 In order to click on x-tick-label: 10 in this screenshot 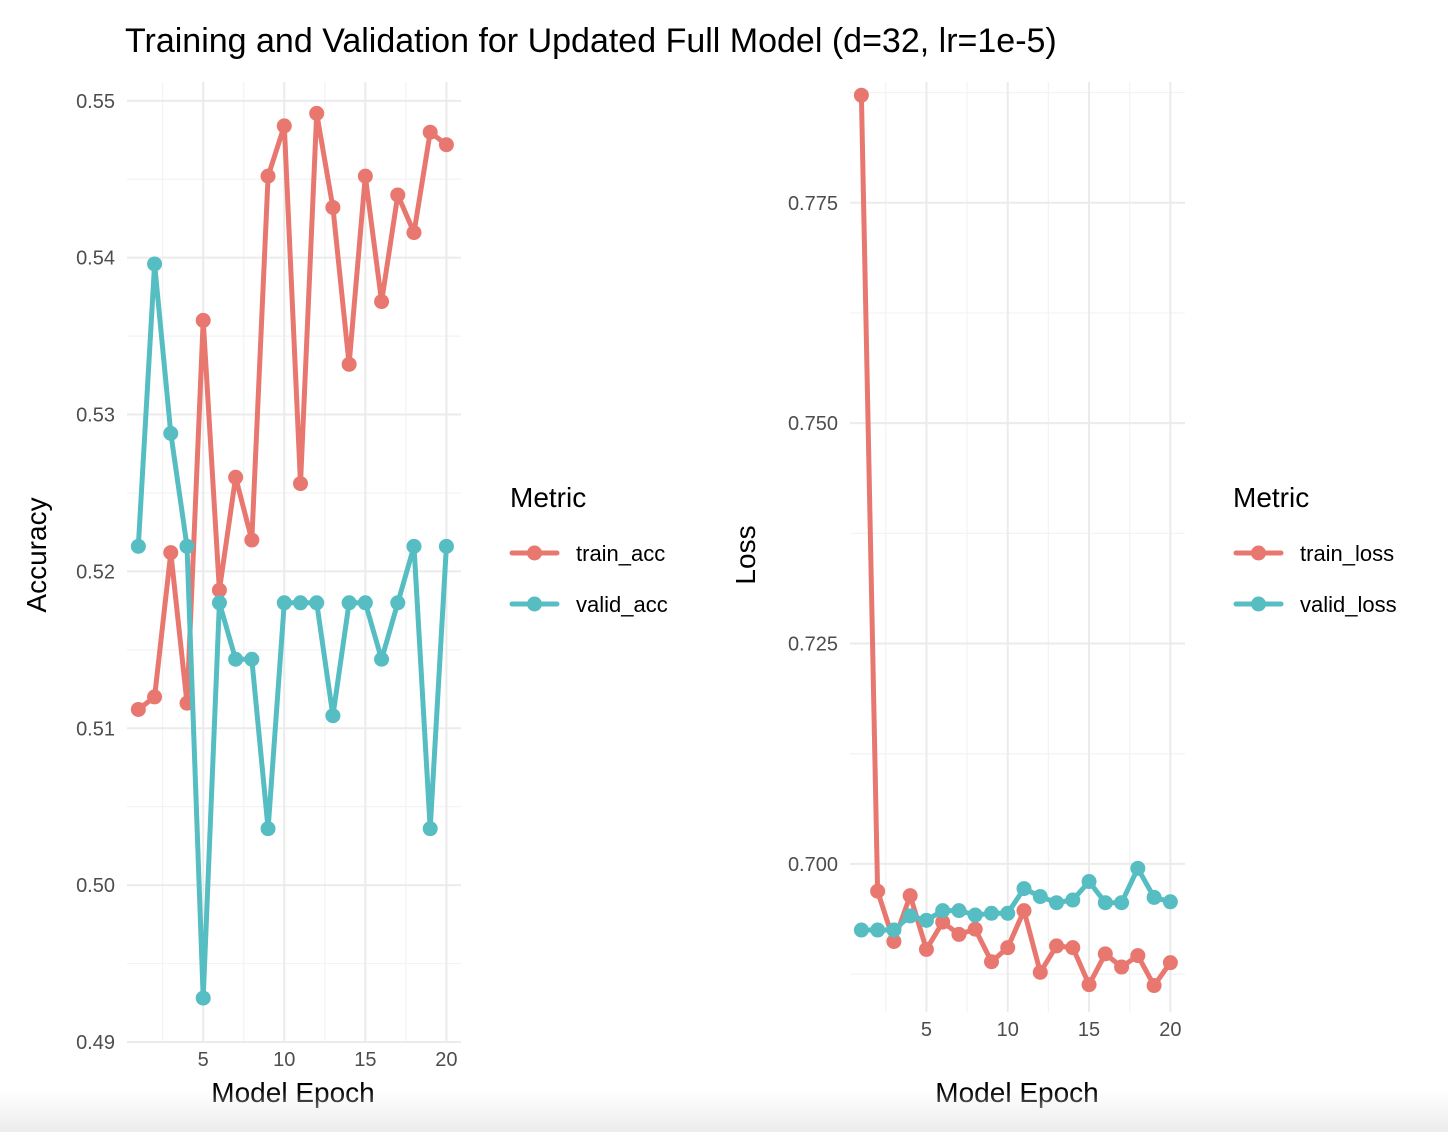, I will do `click(284, 1060)`.